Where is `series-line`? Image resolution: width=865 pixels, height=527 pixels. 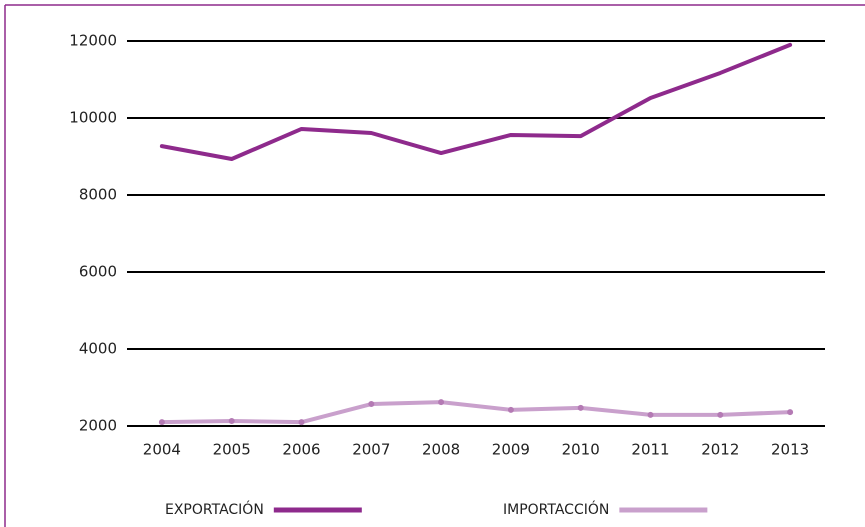
series-line is located at coordinates (476, 412).